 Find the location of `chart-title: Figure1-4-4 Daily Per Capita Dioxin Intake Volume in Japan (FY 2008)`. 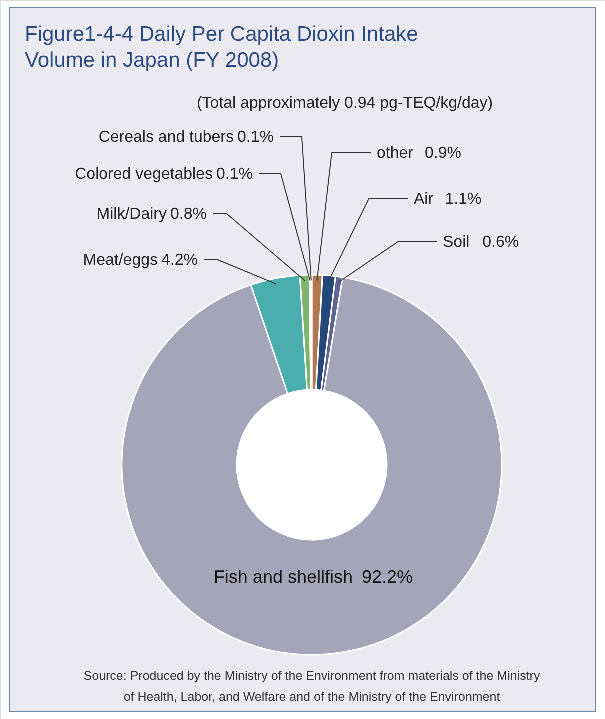

chart-title: Figure1-4-4 Daily Per Capita Dioxin Intake Volume in Japan (FY 2008) is located at coordinates (221, 47).